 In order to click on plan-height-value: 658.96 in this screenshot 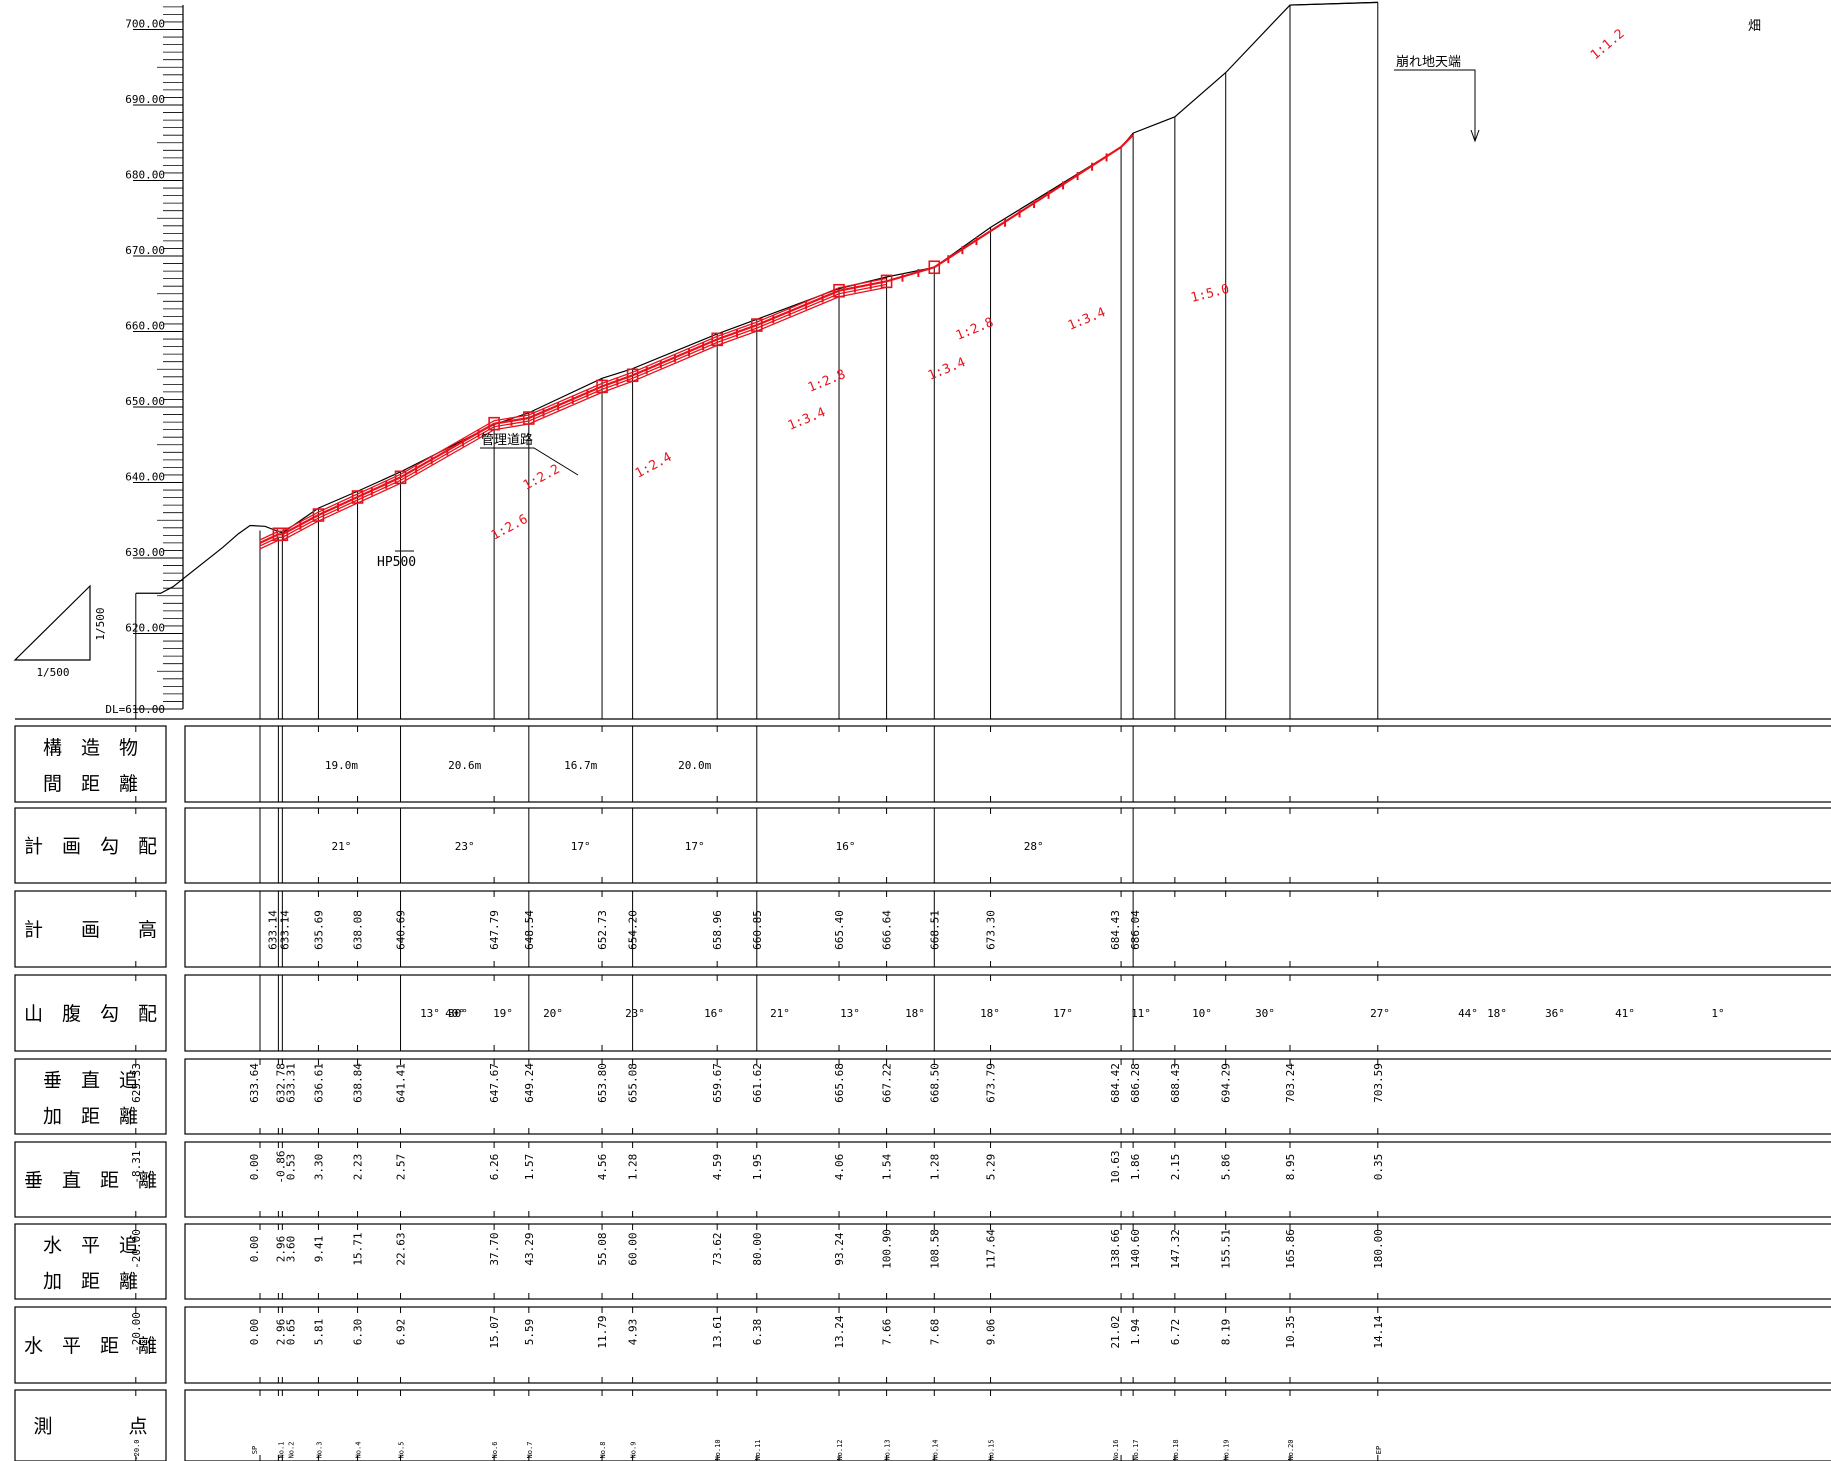, I will do `click(717, 930)`.